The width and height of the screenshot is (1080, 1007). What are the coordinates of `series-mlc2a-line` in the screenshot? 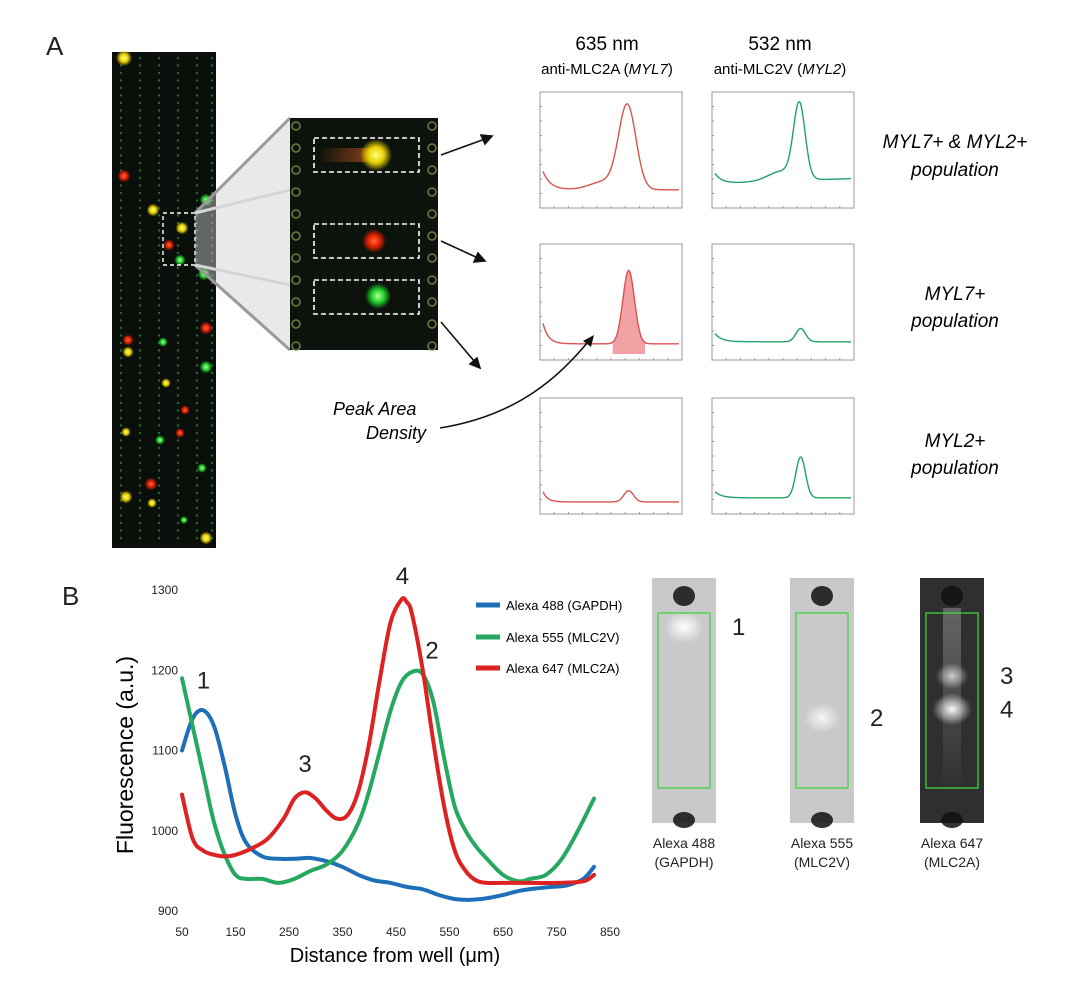 It's located at (388, 741).